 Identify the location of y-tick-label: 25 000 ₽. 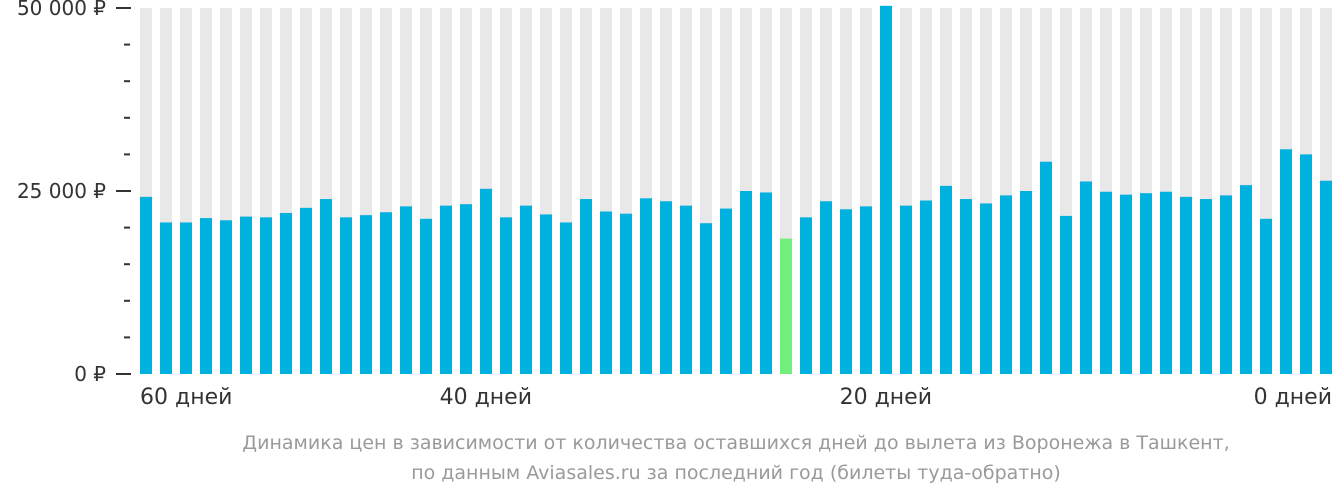
(61, 191).